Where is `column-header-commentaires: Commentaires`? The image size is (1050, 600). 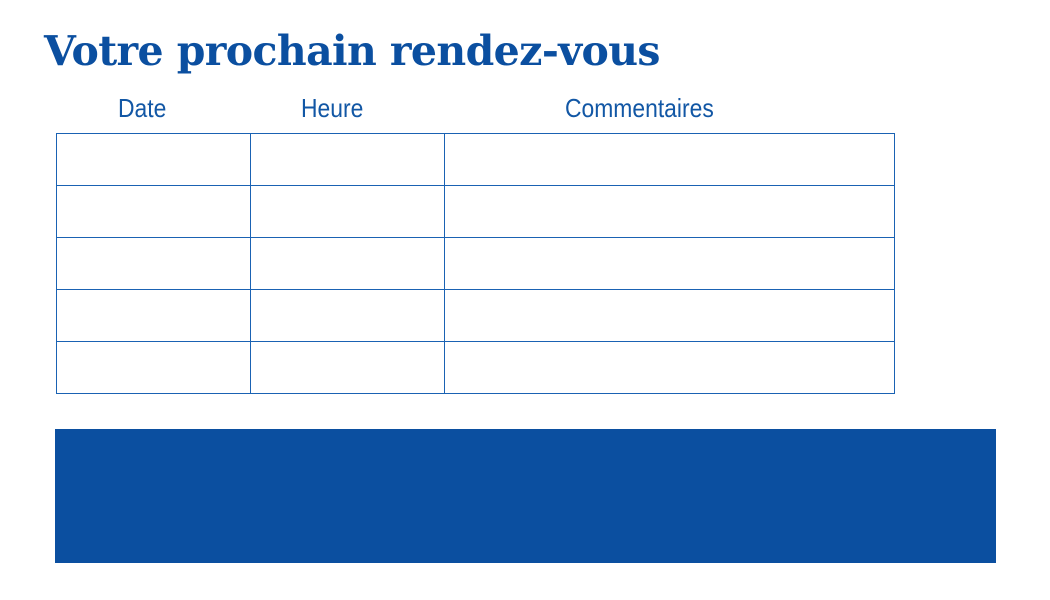 column-header-commentaires: Commentaires is located at coordinates (639, 108).